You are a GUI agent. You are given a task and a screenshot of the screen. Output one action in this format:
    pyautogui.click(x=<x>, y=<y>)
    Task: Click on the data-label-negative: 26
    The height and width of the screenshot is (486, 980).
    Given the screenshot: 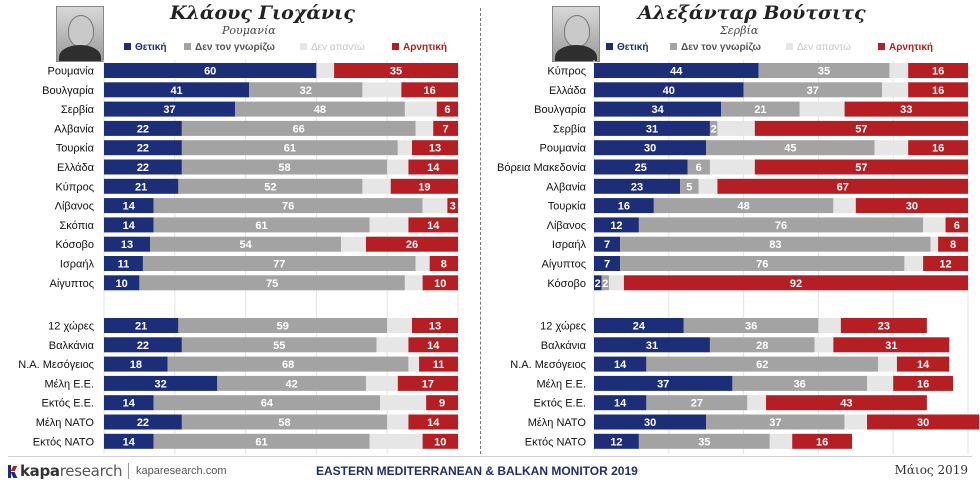 What is the action you would take?
    pyautogui.click(x=412, y=245)
    